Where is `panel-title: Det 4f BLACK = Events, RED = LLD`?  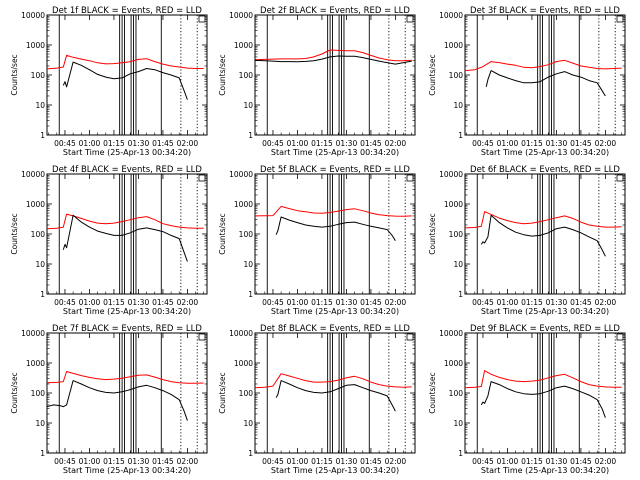 panel-title: Det 4f BLACK = Events, RED = LLD is located at coordinates (127, 170).